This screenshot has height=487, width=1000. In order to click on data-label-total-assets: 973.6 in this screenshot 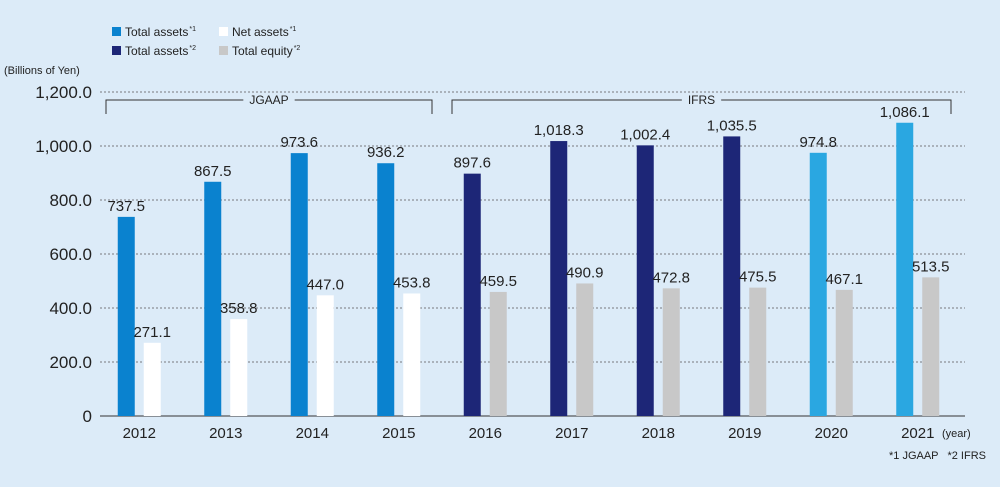, I will do `click(299, 142)`.